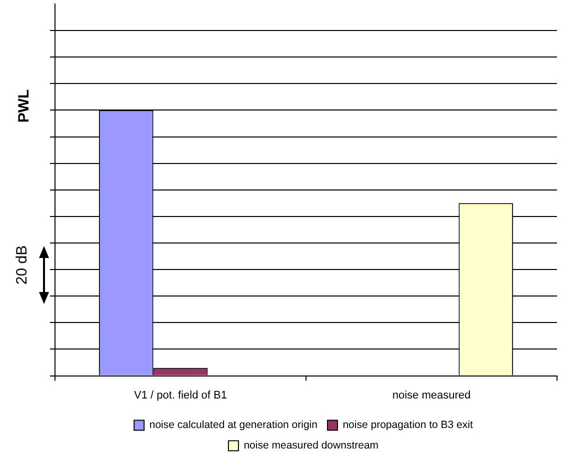 Image resolution: width=563 pixels, height=461 pixels. What do you see at coordinates (233, 425) in the screenshot?
I see `legend-label: noise calculated at generation origin` at bounding box center [233, 425].